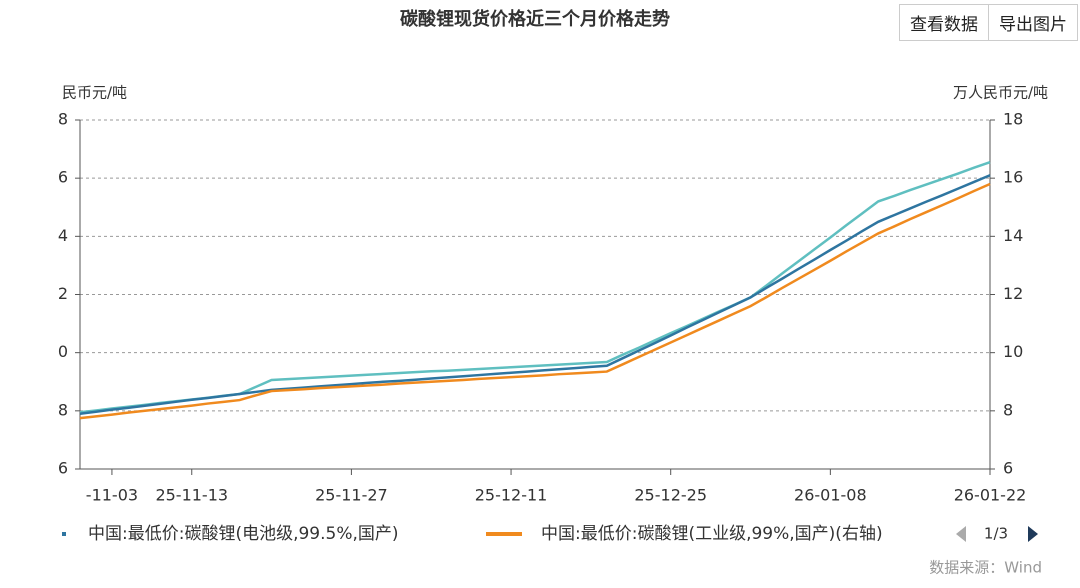 The width and height of the screenshot is (1080, 588). What do you see at coordinates (63, 293) in the screenshot?
I see `y-tick-label: 2` at bounding box center [63, 293].